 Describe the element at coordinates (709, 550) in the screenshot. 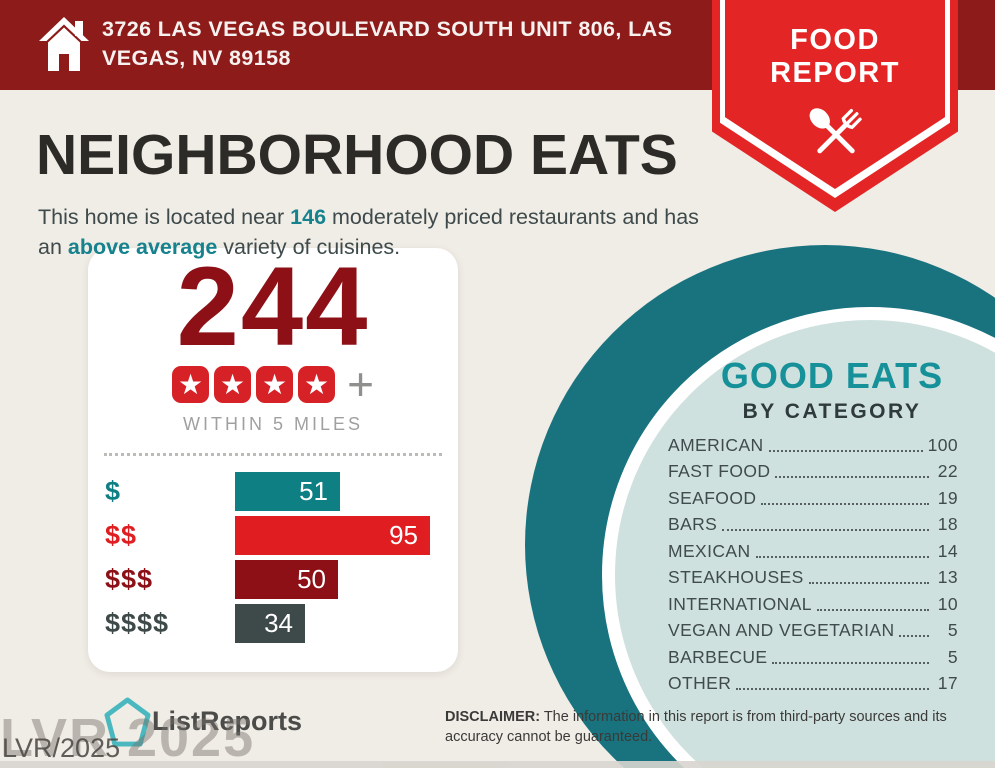

I see `category-label: MEXICAN` at that location.